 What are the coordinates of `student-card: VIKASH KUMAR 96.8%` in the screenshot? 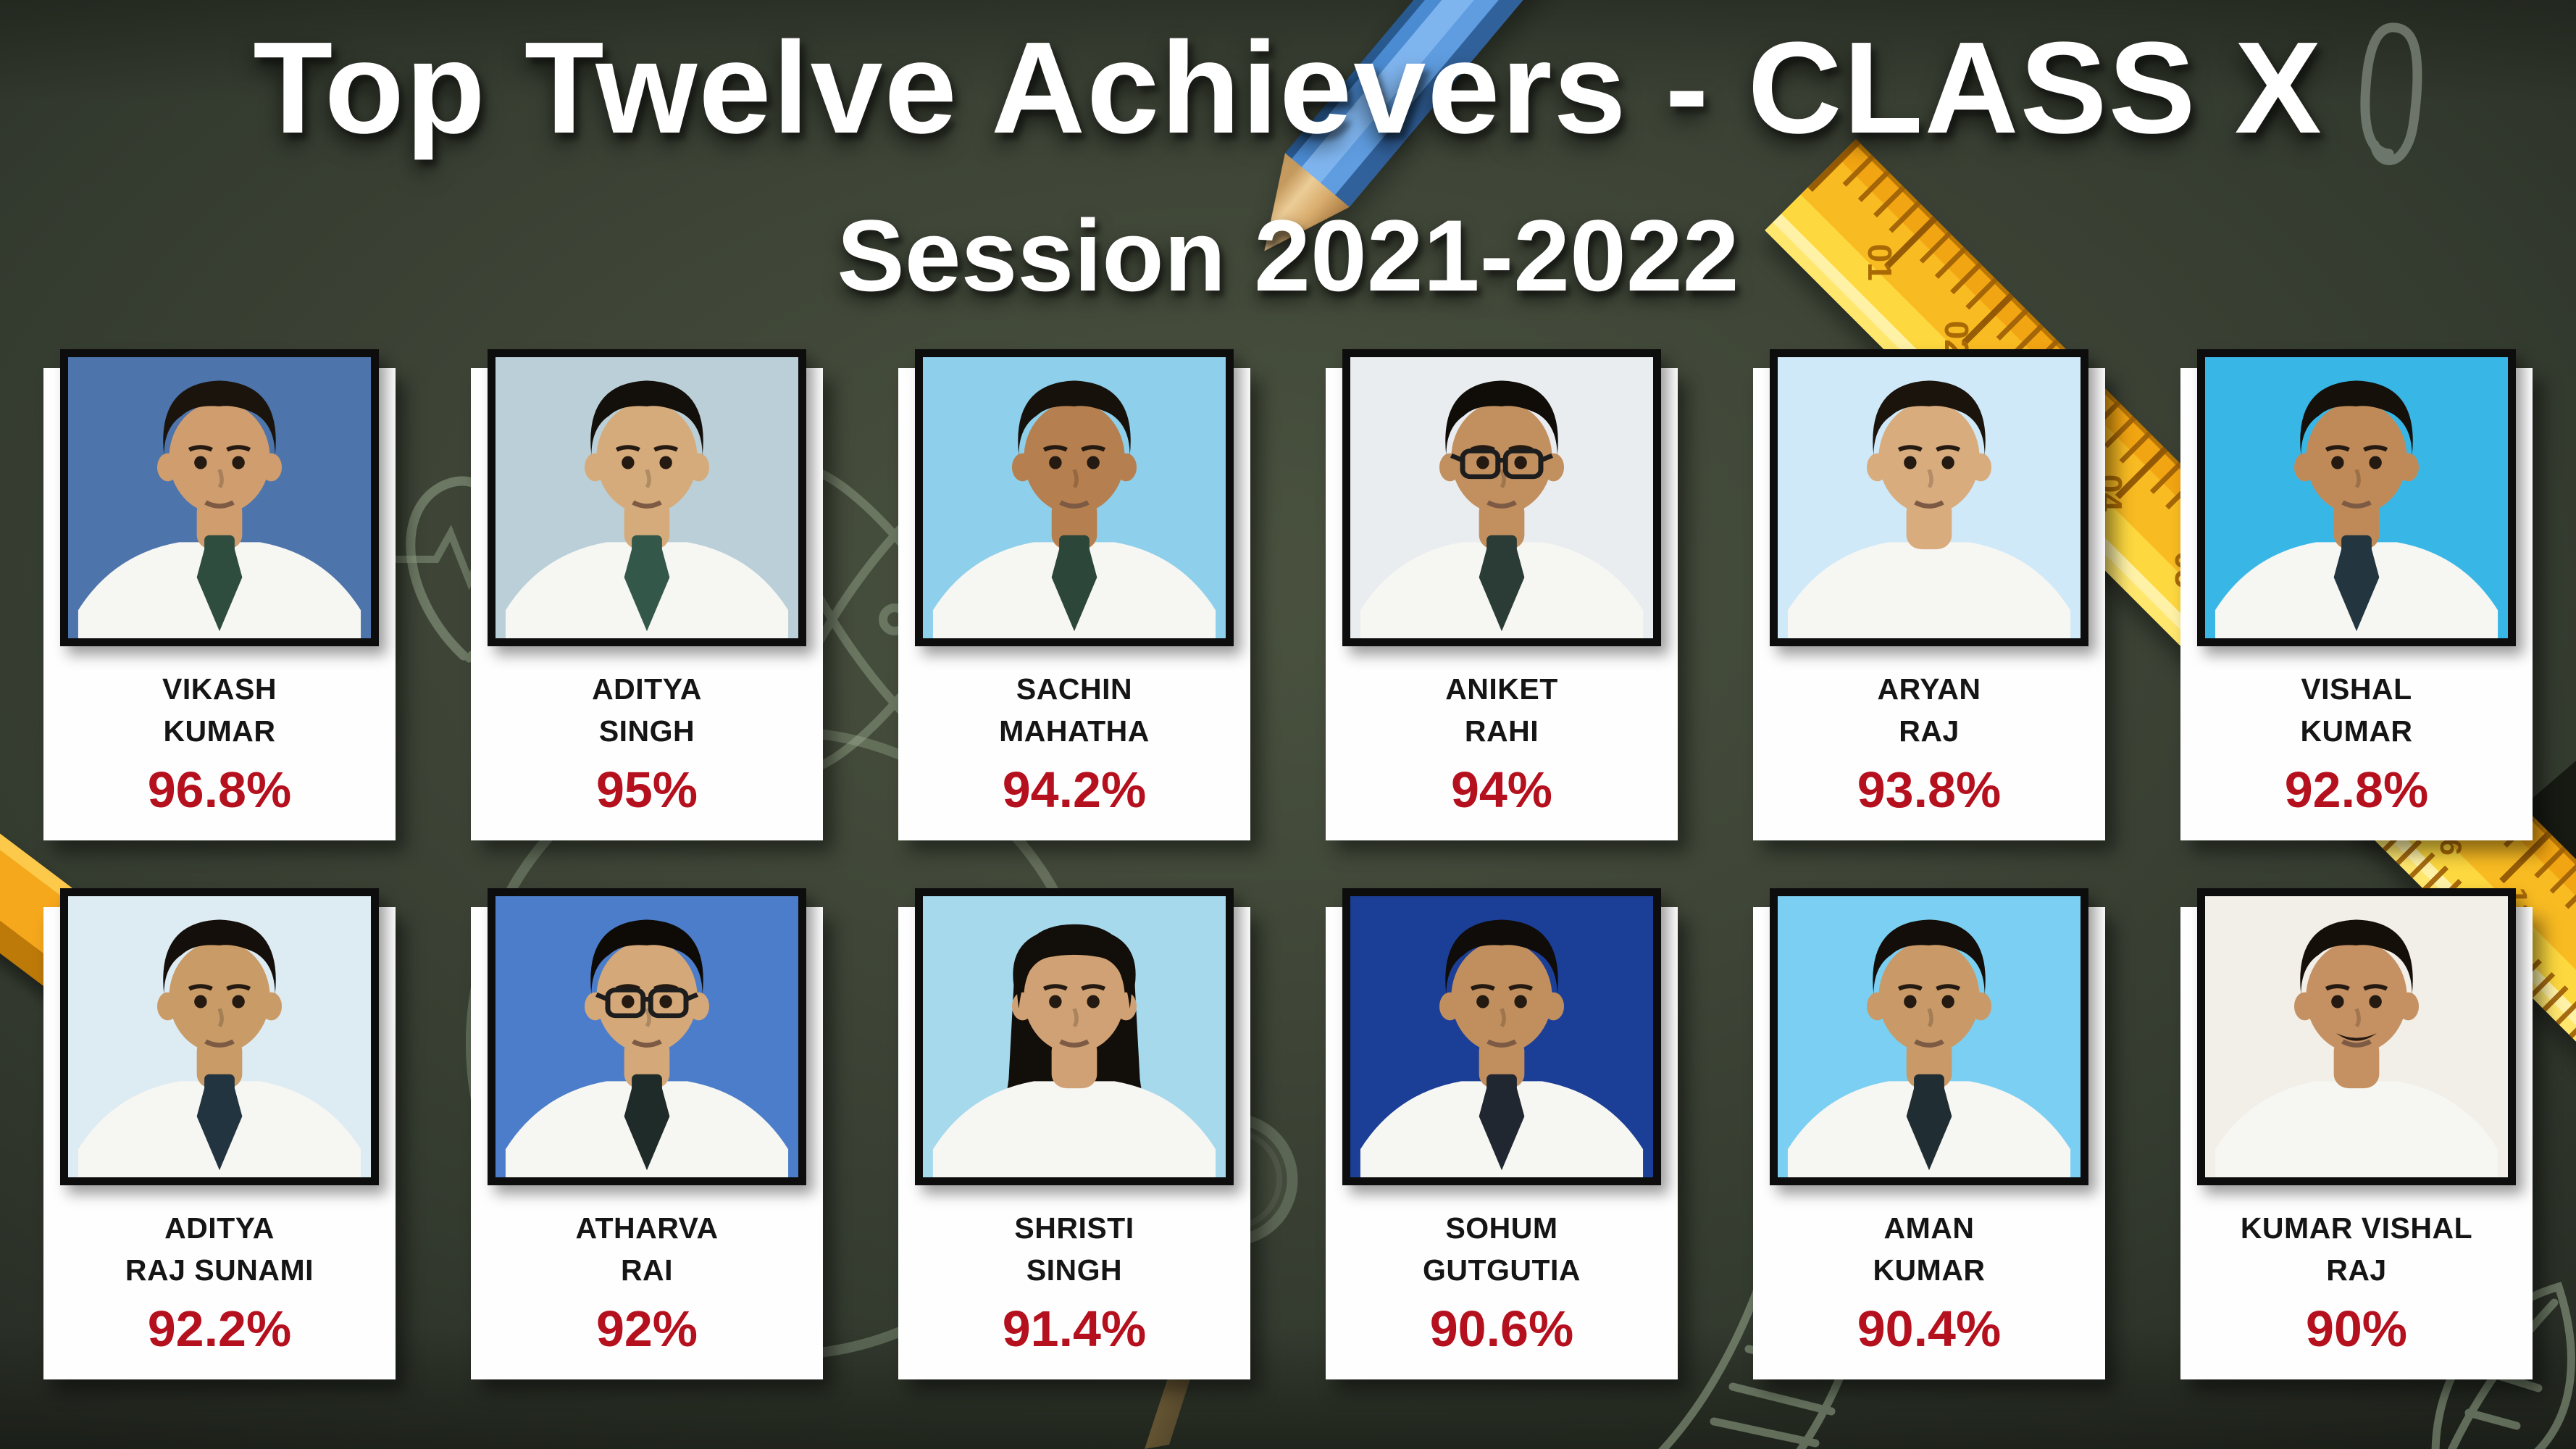 It's located at (219, 594).